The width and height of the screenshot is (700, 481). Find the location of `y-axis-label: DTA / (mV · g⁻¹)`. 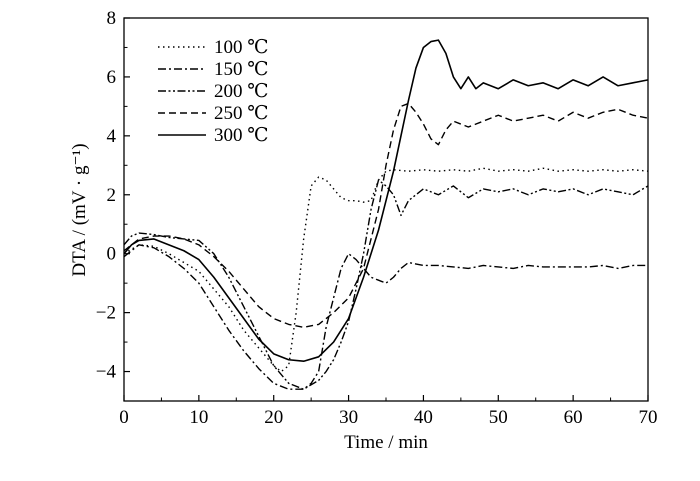

y-axis-label: DTA / (mV · g⁻¹) is located at coordinates (79, 209).